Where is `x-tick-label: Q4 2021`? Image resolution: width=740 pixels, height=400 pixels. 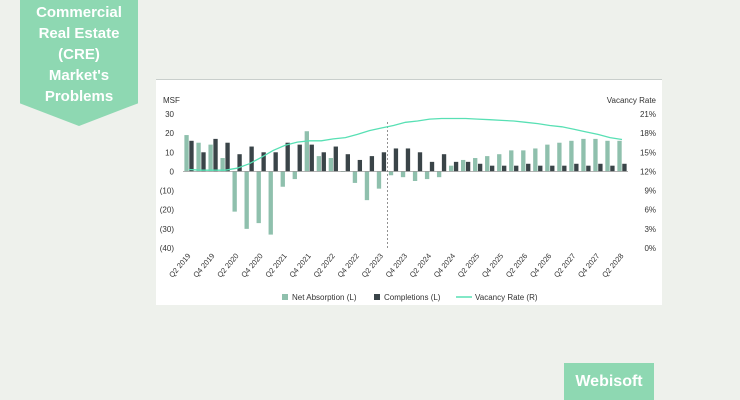
x-tick-label: Q4 2021 is located at coordinates (299, 266).